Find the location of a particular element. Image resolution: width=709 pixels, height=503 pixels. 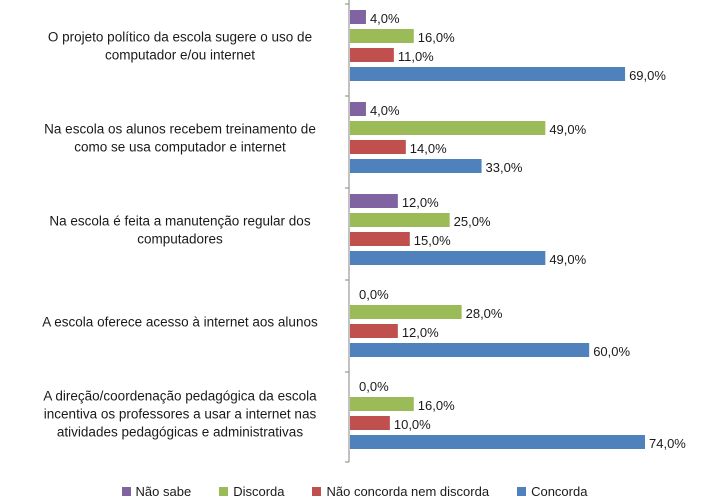

data-label-concorda-4: 60,0% is located at coordinates (611, 351).